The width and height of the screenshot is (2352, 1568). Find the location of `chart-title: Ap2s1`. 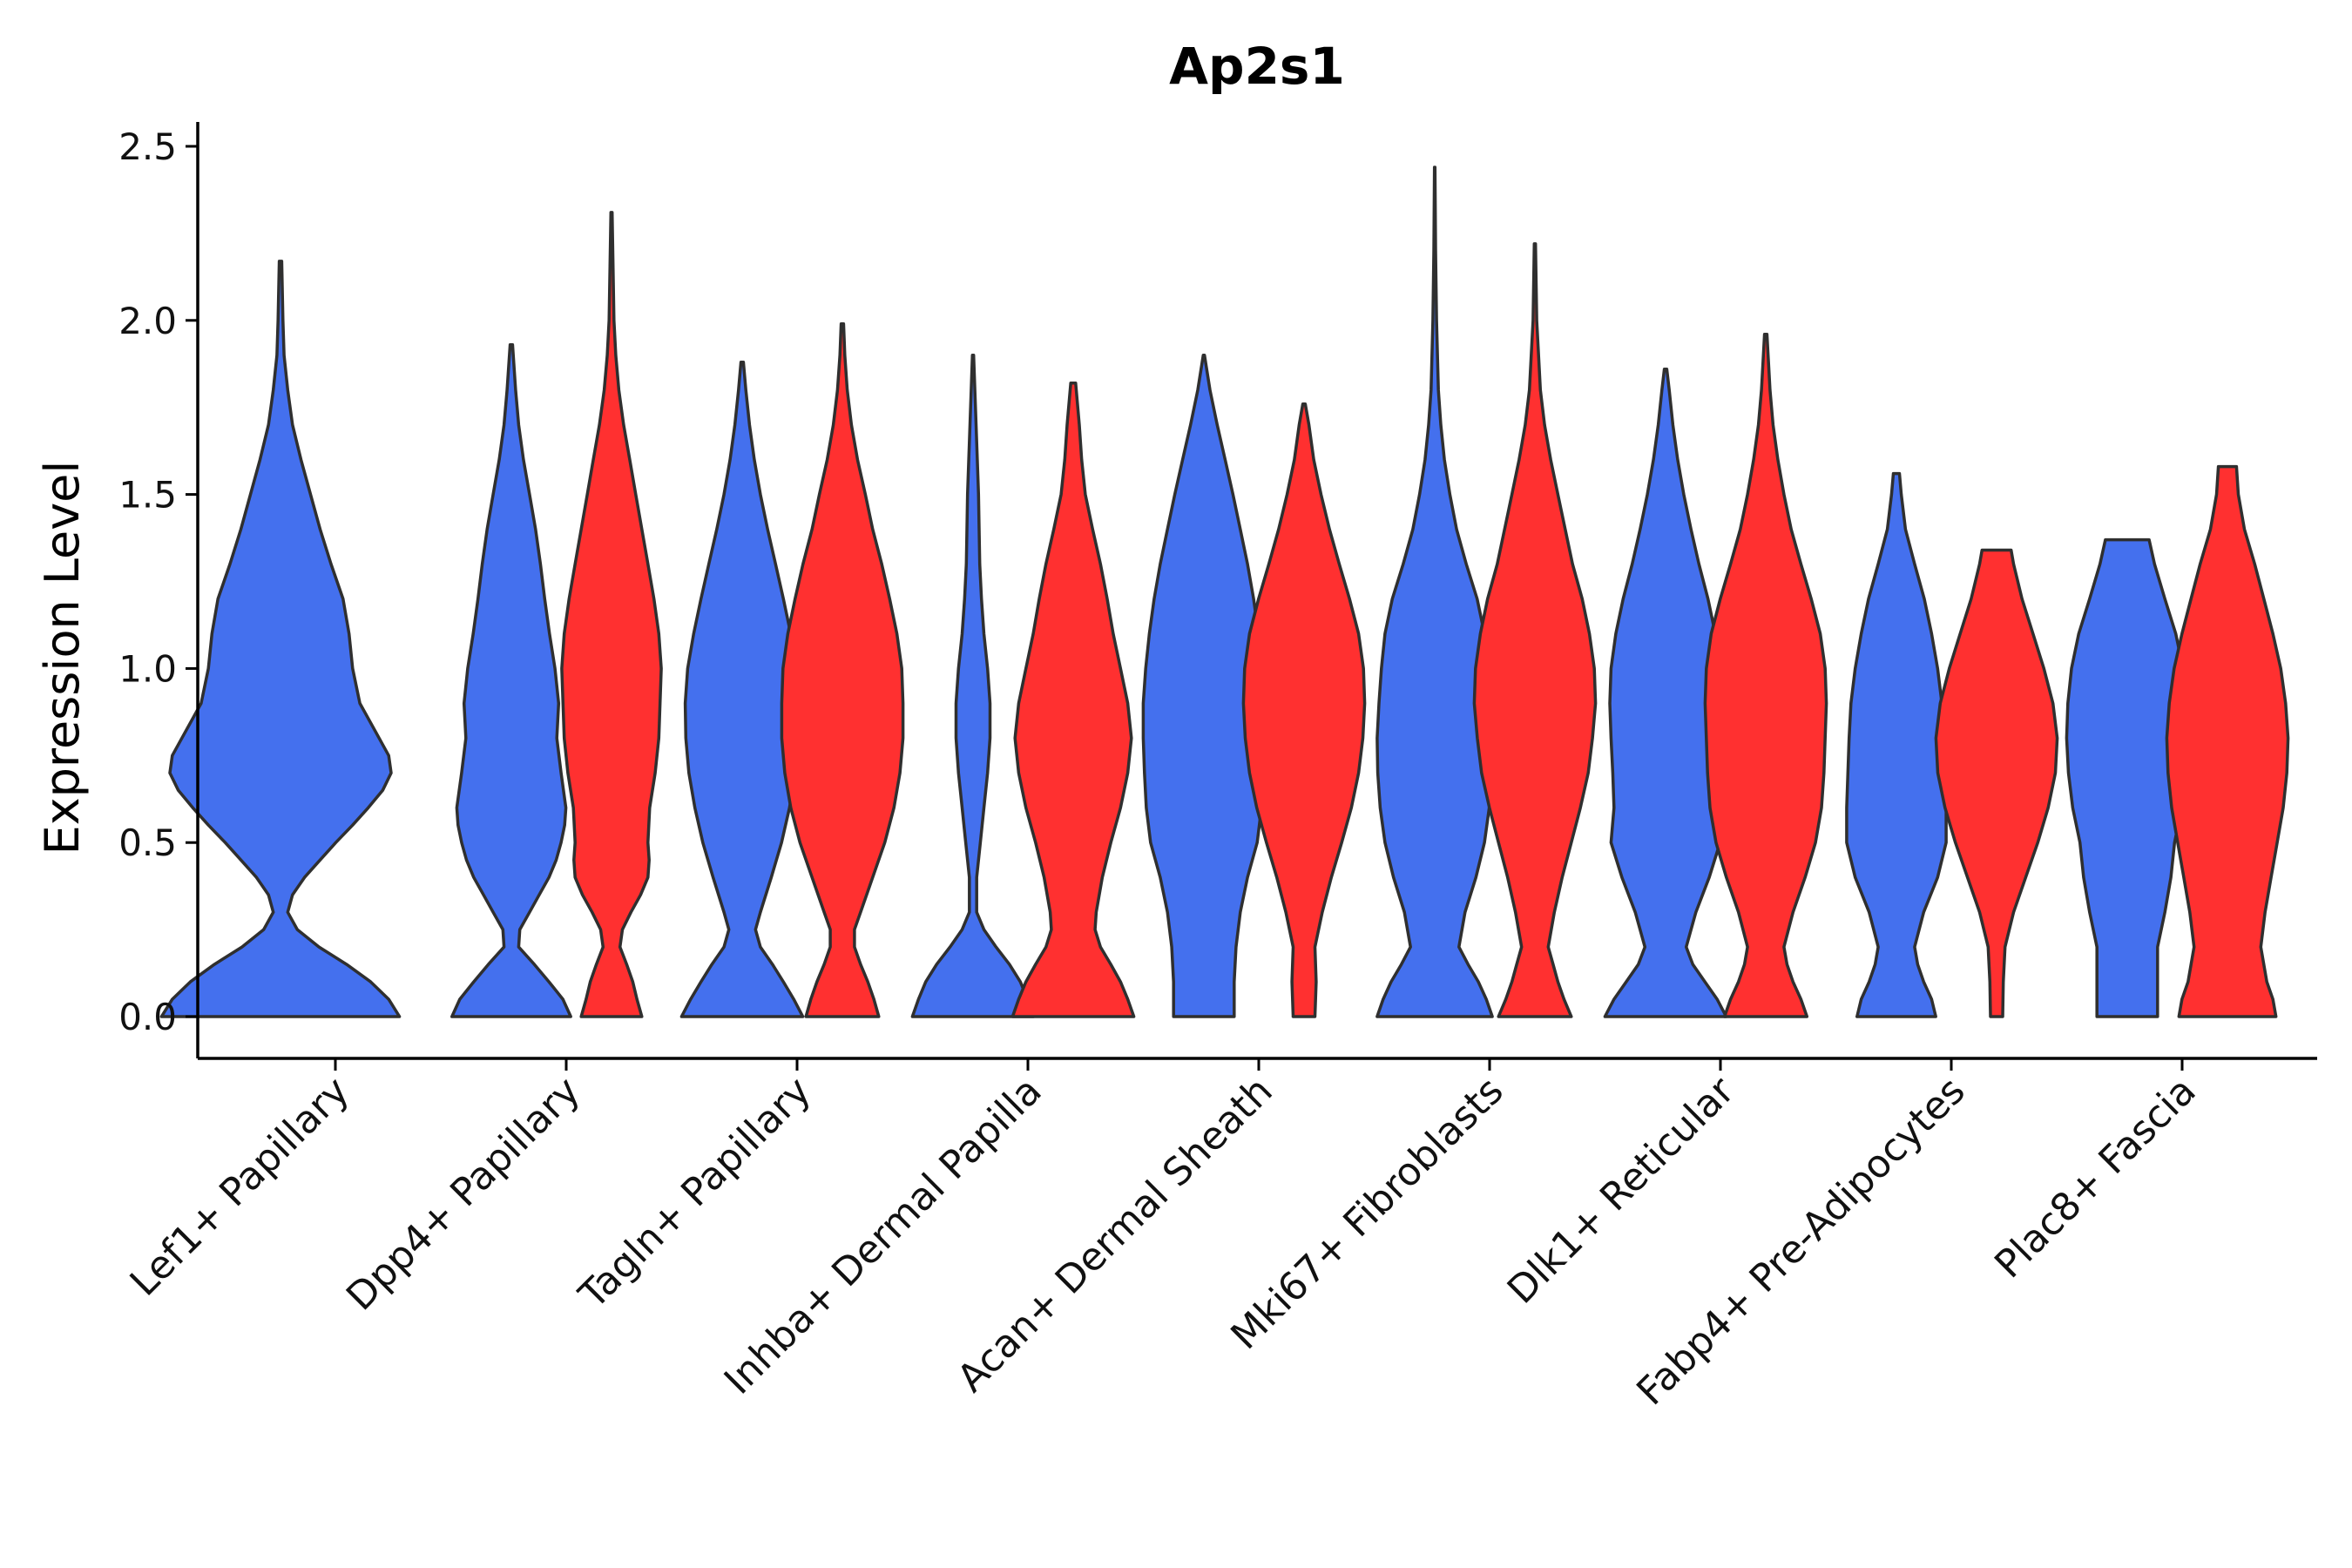

chart-title: Ap2s1 is located at coordinates (1257, 66).